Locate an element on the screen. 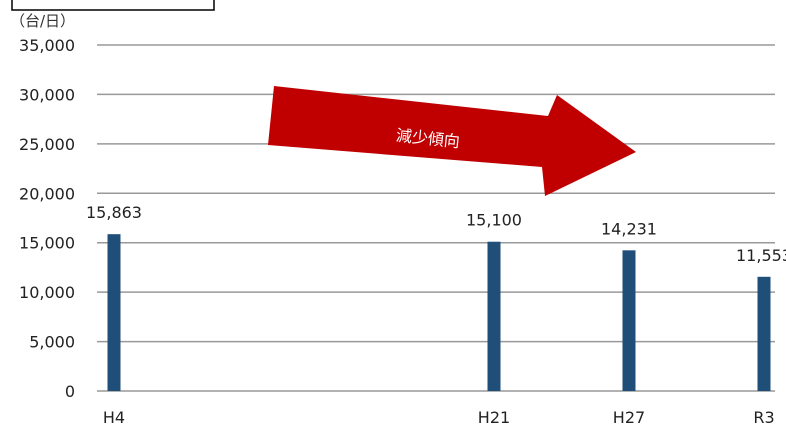 The image size is (786, 429). bar-h4 is located at coordinates (114, 312).